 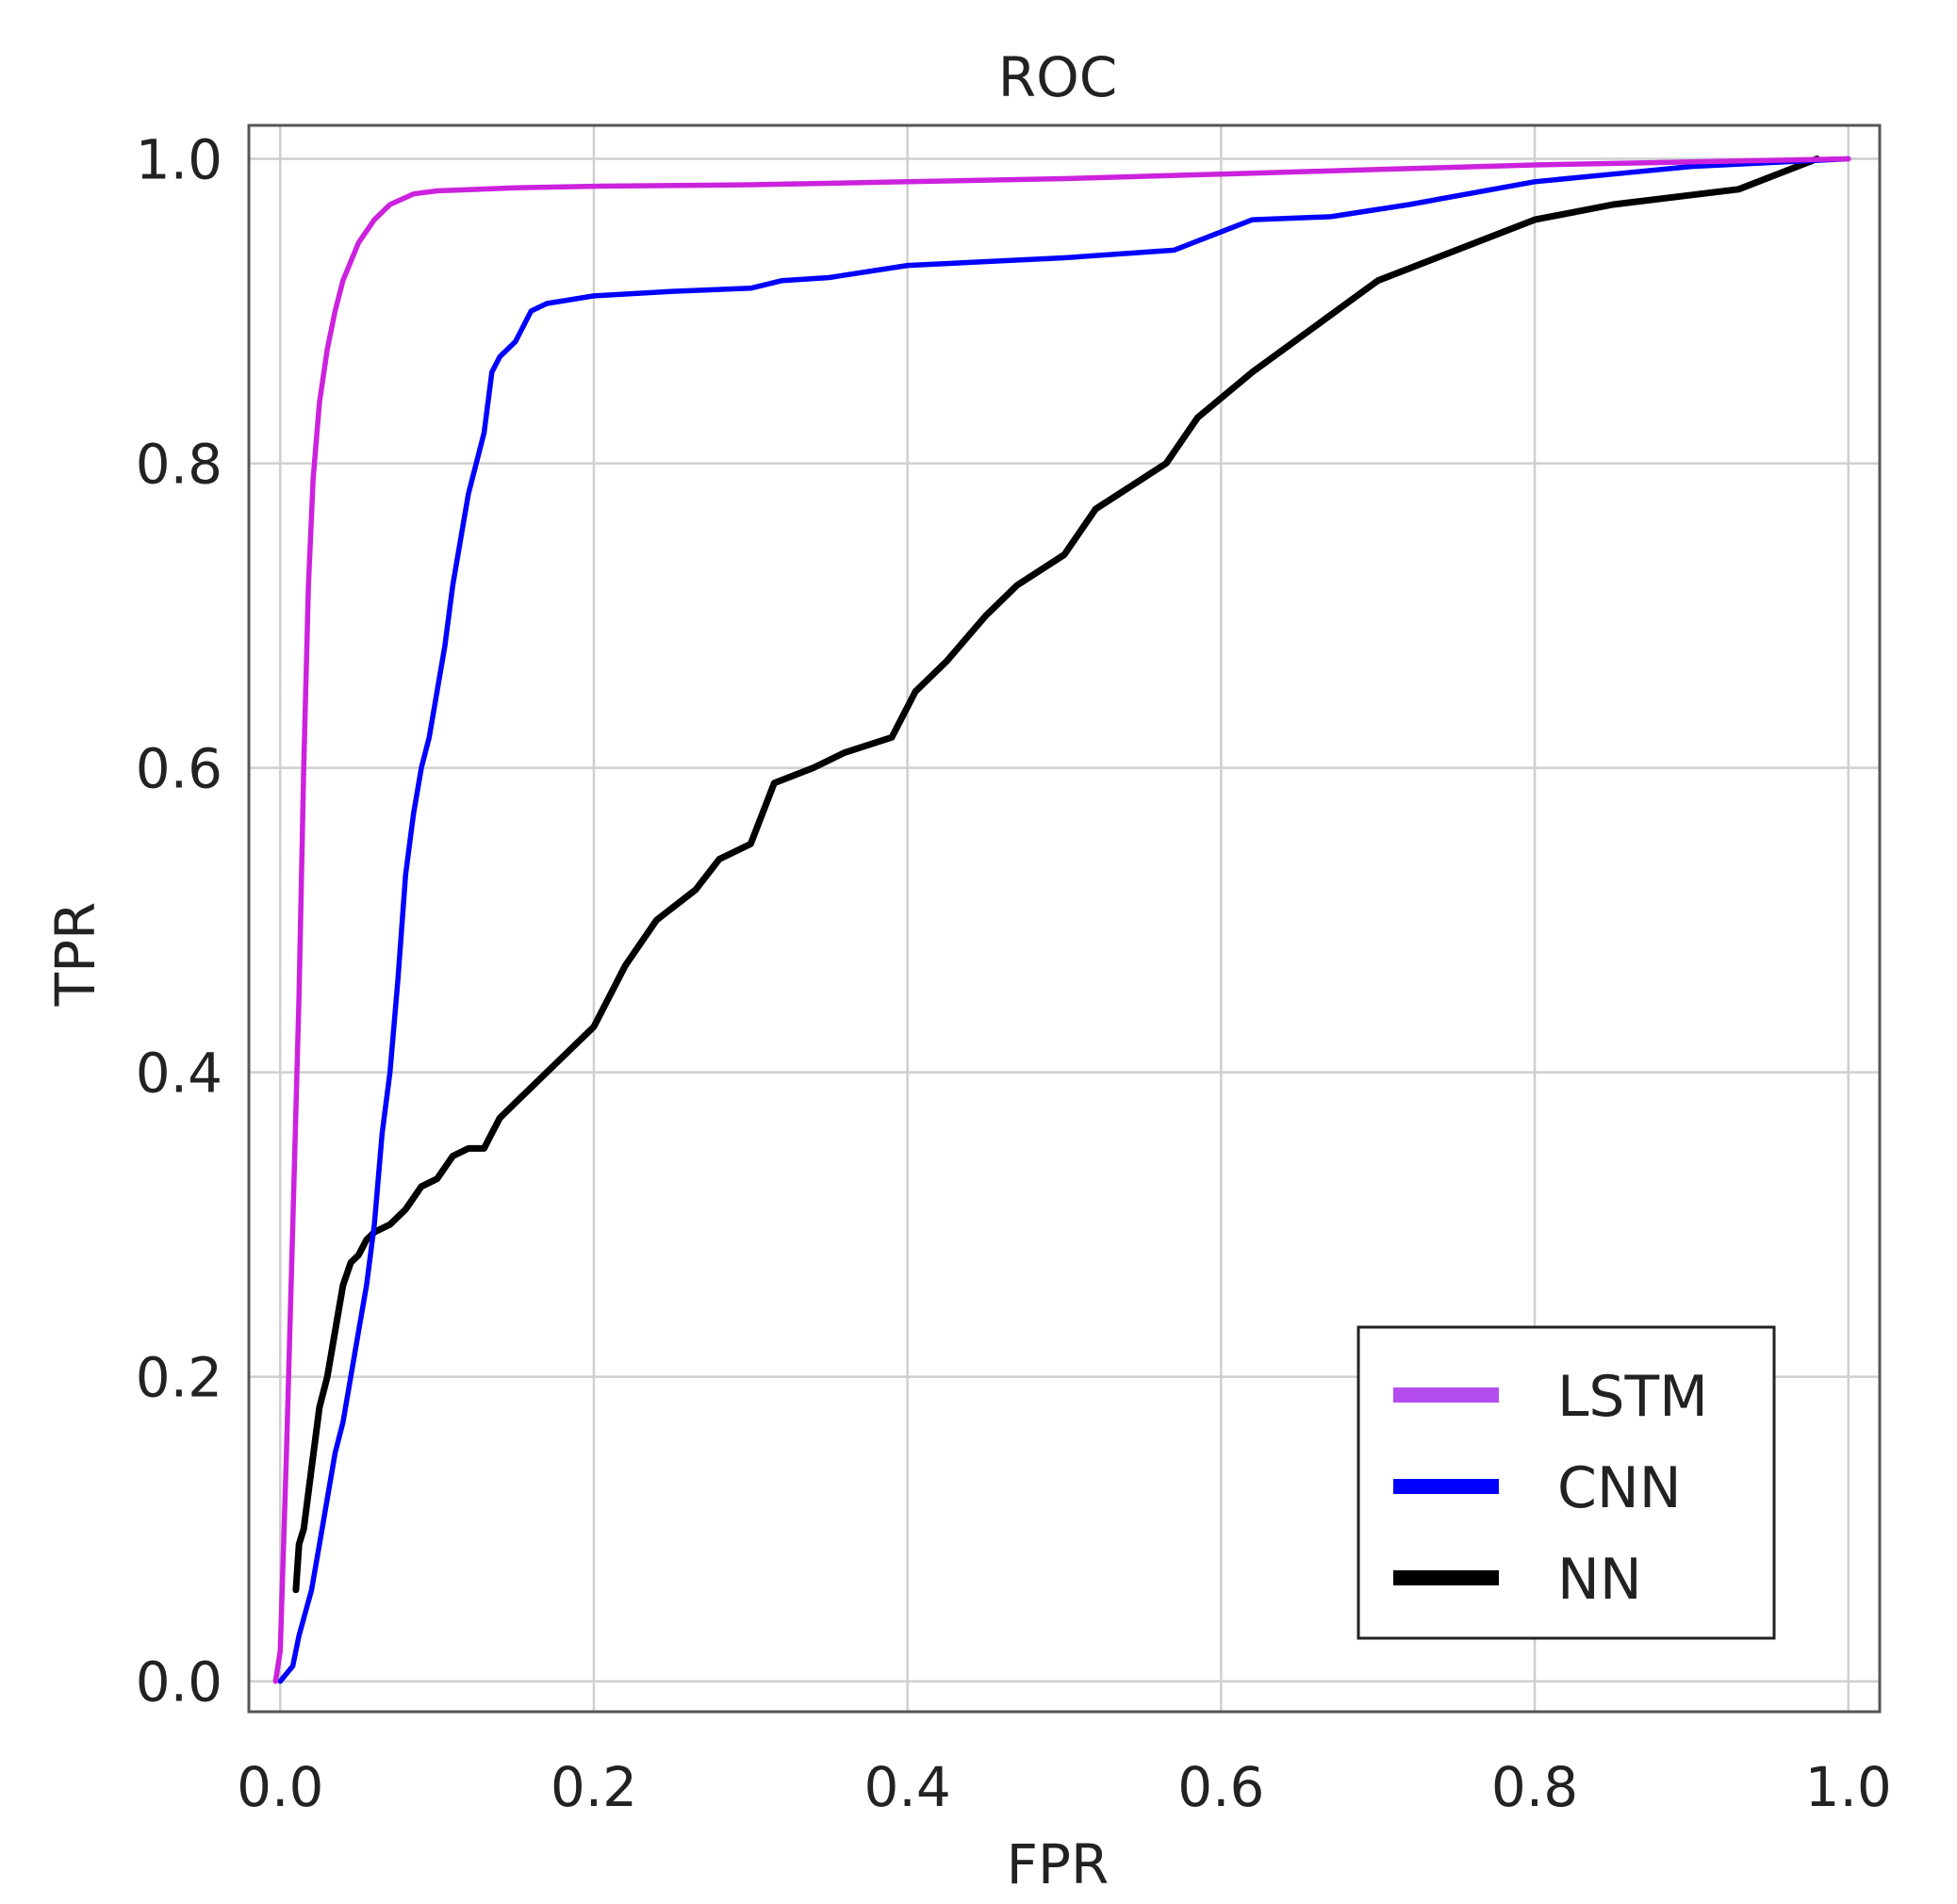 What do you see at coordinates (1848, 1787) in the screenshot?
I see `x-tick-label: 1.0` at bounding box center [1848, 1787].